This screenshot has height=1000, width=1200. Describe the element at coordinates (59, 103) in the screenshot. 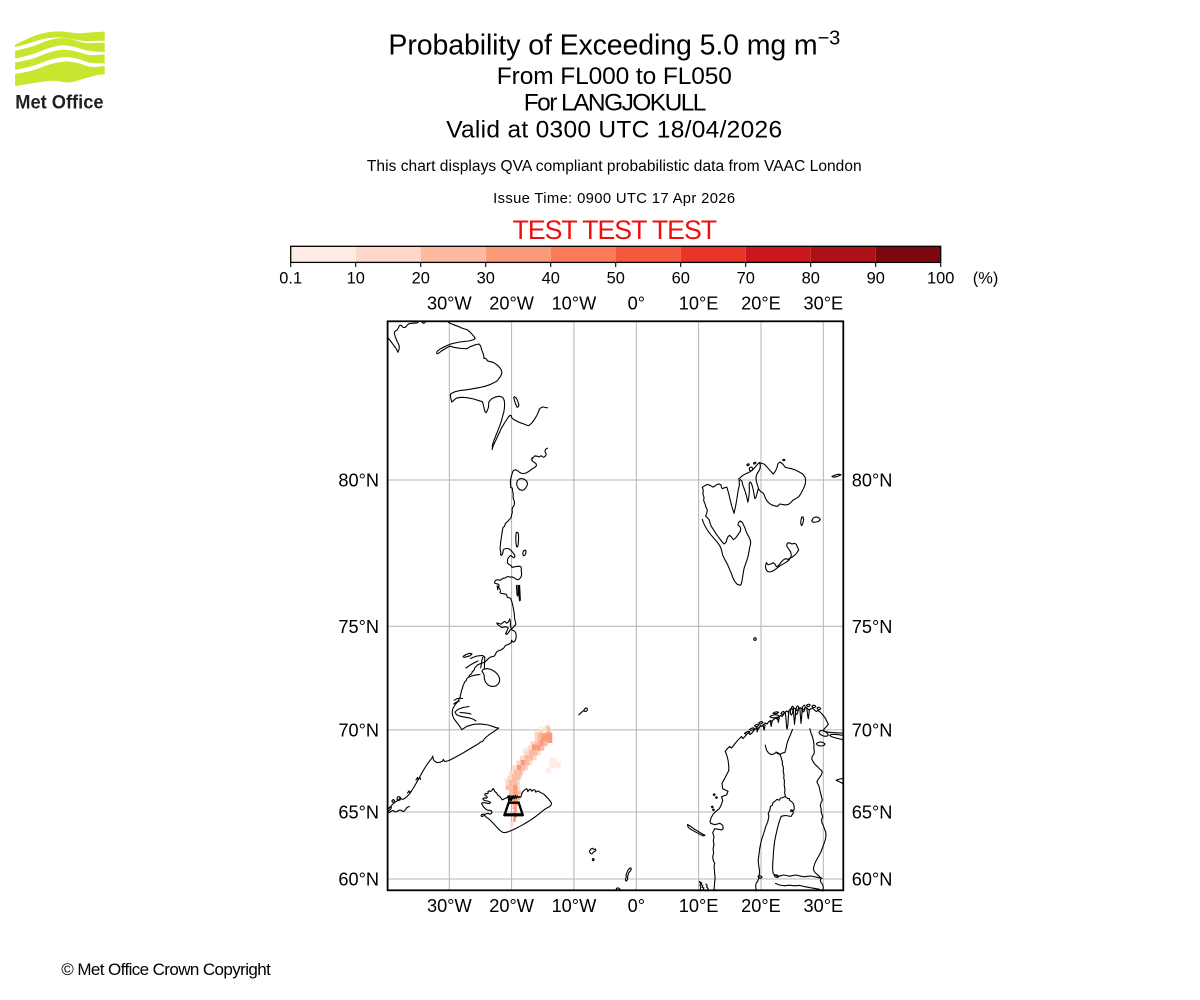

I see `svg-text: Met Office` at that location.